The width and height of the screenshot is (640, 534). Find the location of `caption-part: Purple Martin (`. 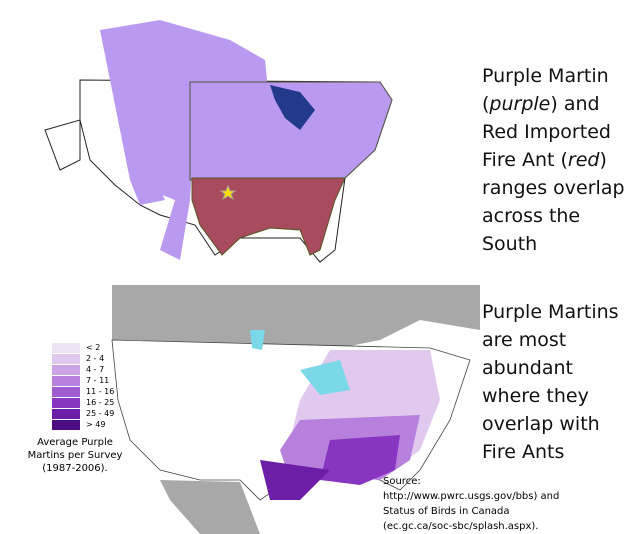

caption-part: Purple Martin ( is located at coordinates (545, 90).